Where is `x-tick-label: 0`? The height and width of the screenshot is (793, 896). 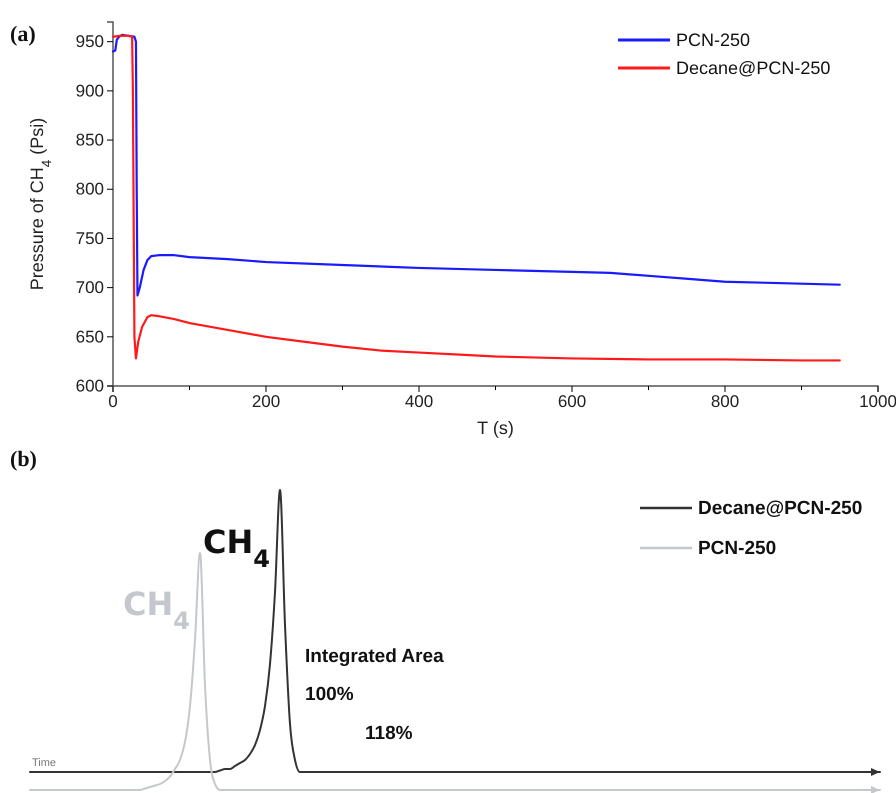
x-tick-label: 0 is located at coordinates (113, 402).